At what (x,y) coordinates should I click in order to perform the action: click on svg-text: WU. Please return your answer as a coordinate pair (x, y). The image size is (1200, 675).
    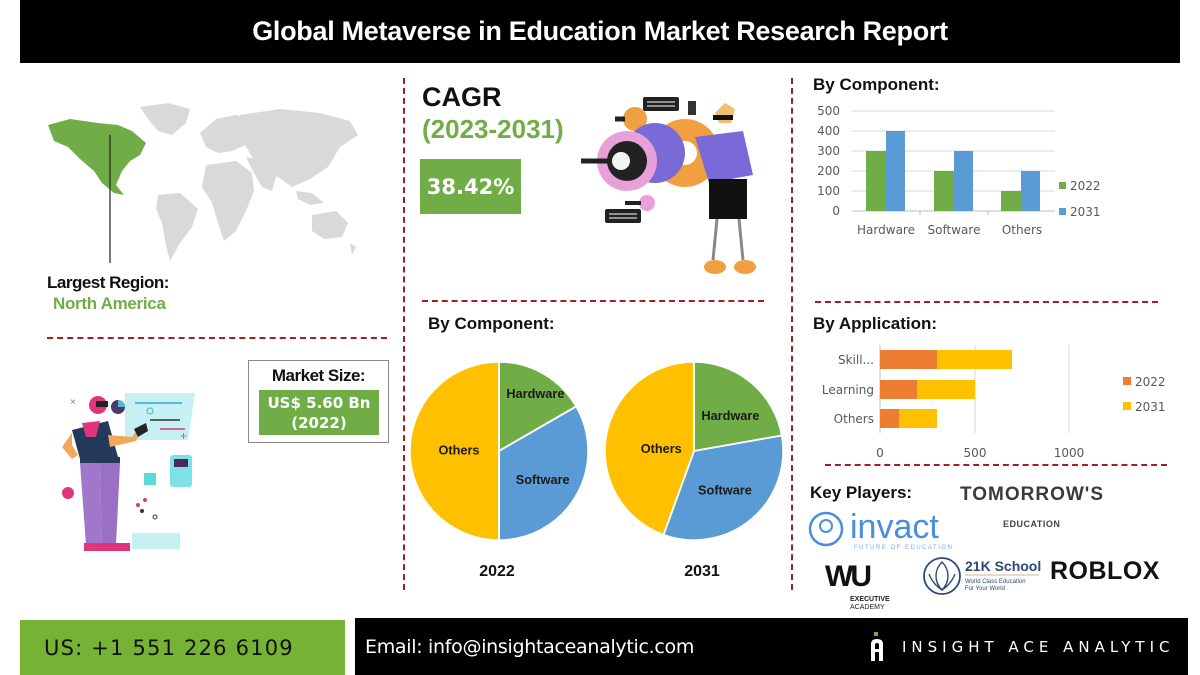
    Looking at the image, I should click on (847, 576).